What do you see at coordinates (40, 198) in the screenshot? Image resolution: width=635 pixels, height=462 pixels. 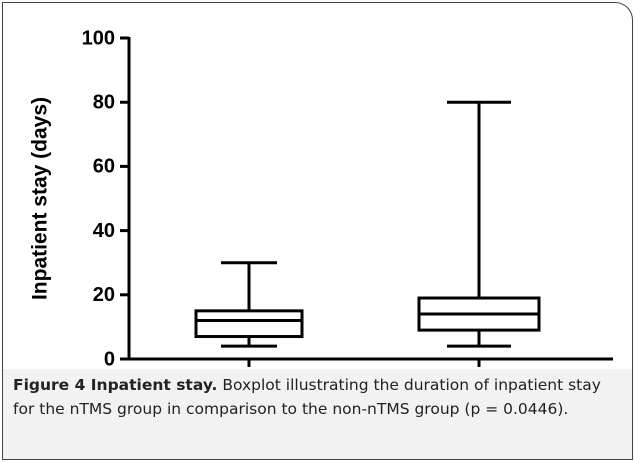 I see `y-axis-label: Inpatient stay (days)` at bounding box center [40, 198].